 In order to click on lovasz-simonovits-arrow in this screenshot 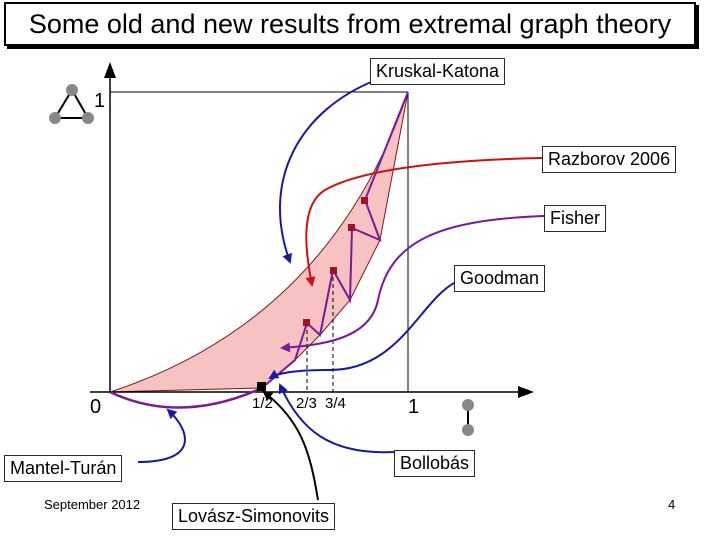, I will do `click(290, 445)`.